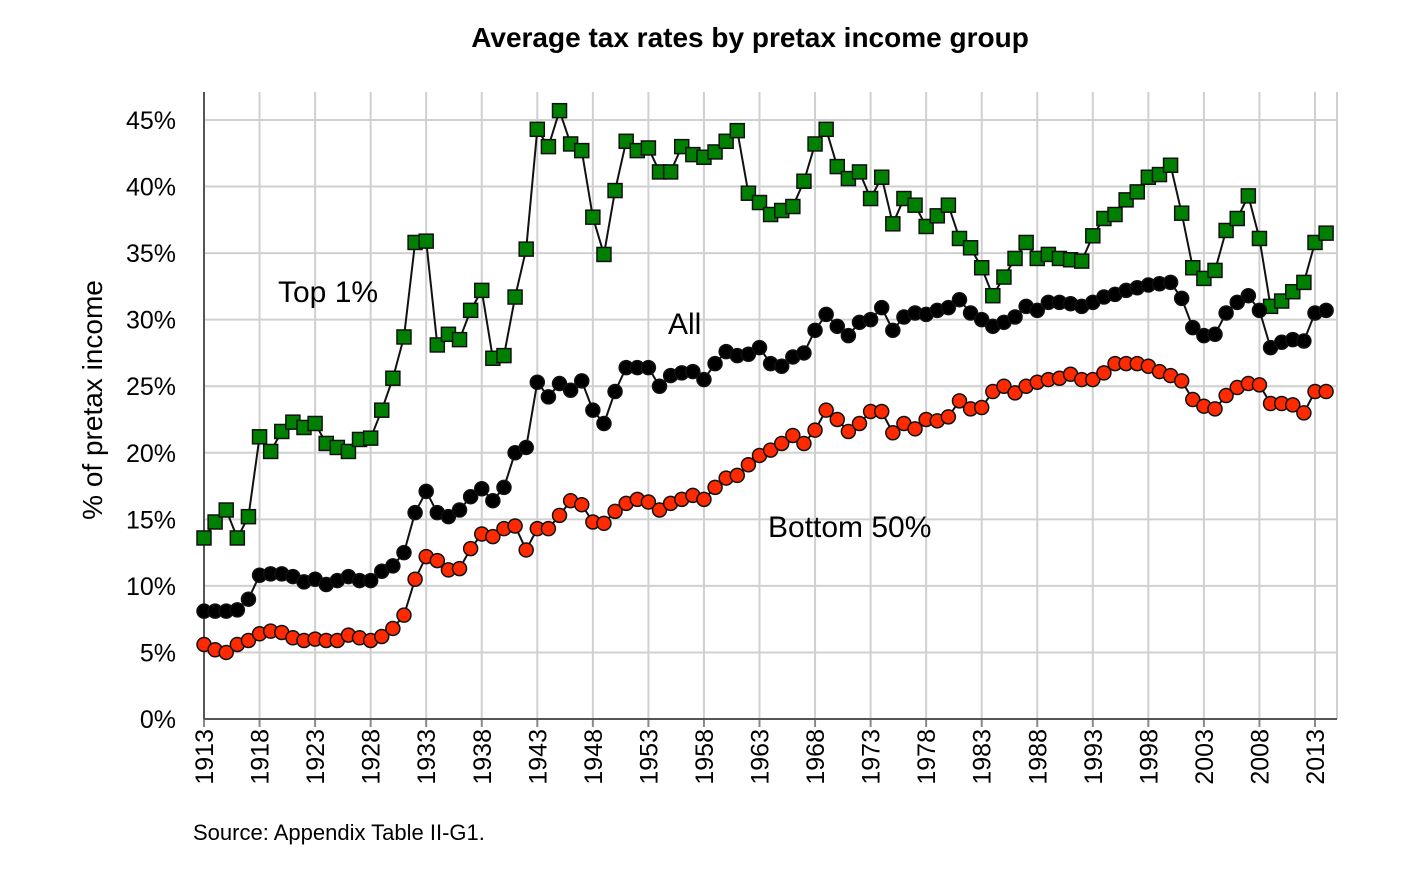 The height and width of the screenshot is (871, 1424). I want to click on x-tick-label: 1998, so click(1149, 757).